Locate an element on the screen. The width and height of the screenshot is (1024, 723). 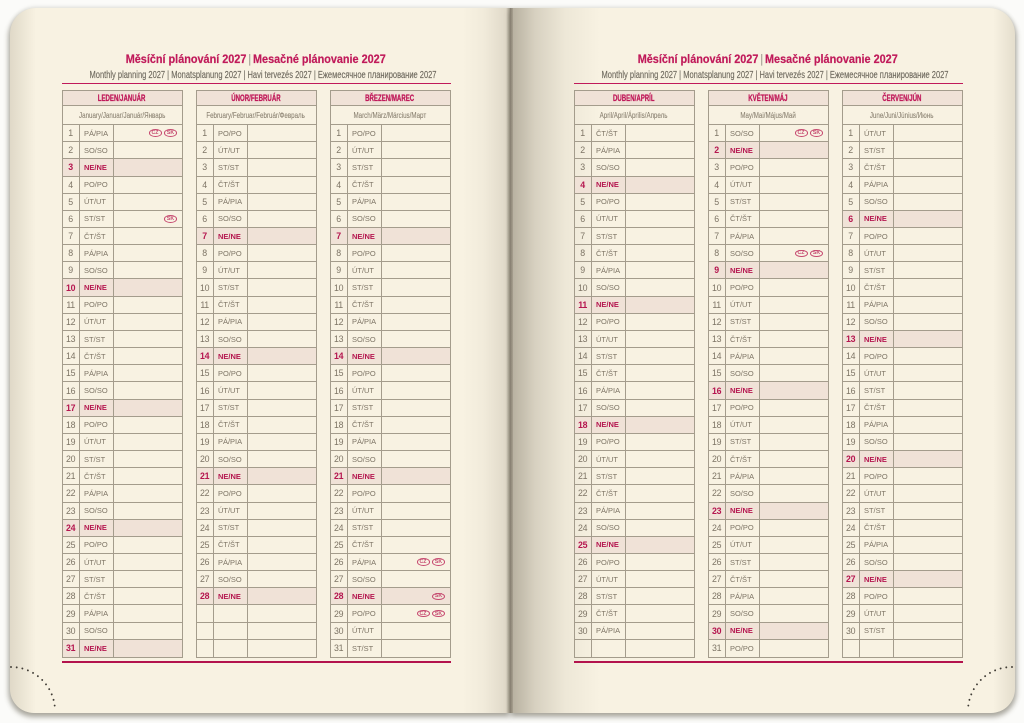
day-number: 25 is located at coordinates (583, 544).